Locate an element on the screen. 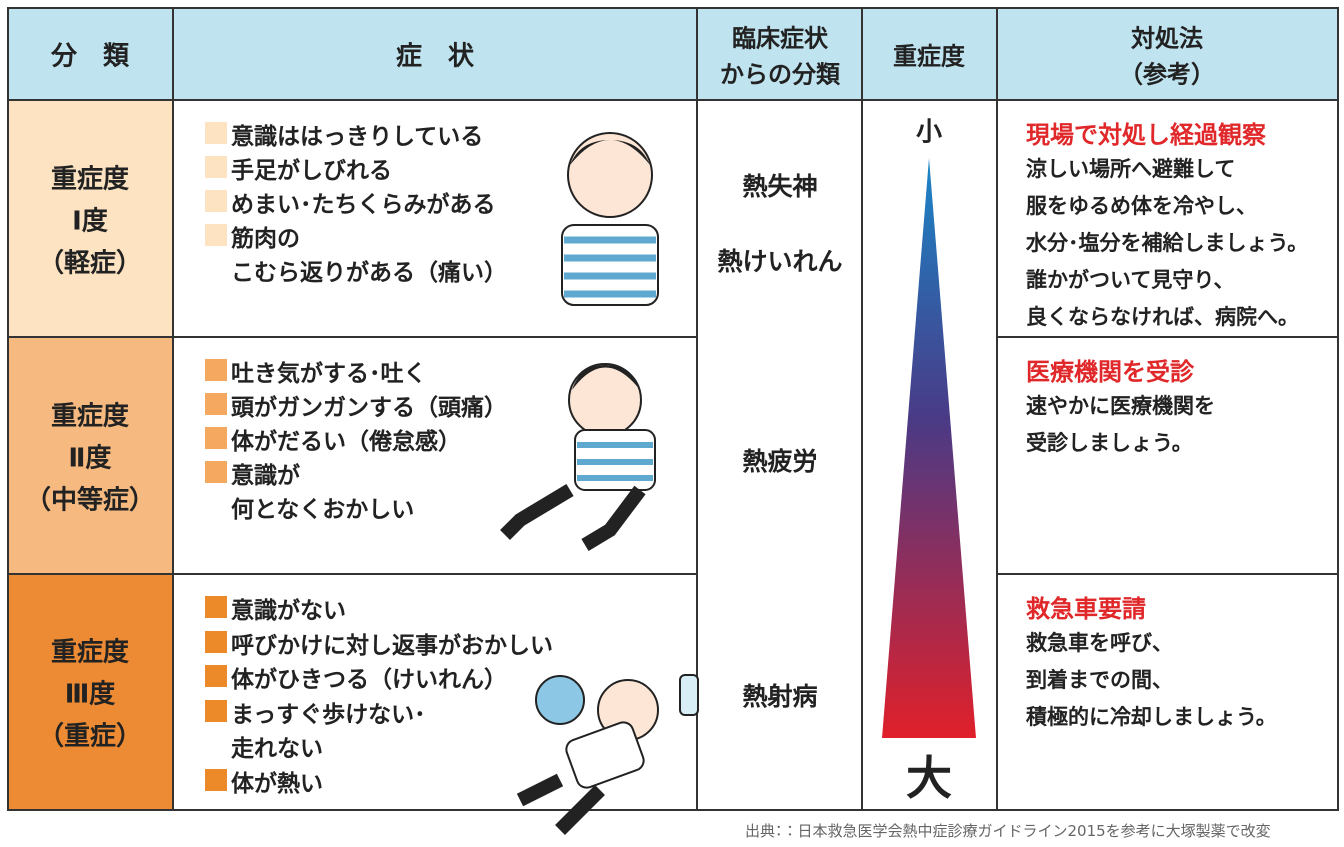 The height and width of the screenshot is (847, 1344). symptom: 意識がない is located at coordinates (288, 611).